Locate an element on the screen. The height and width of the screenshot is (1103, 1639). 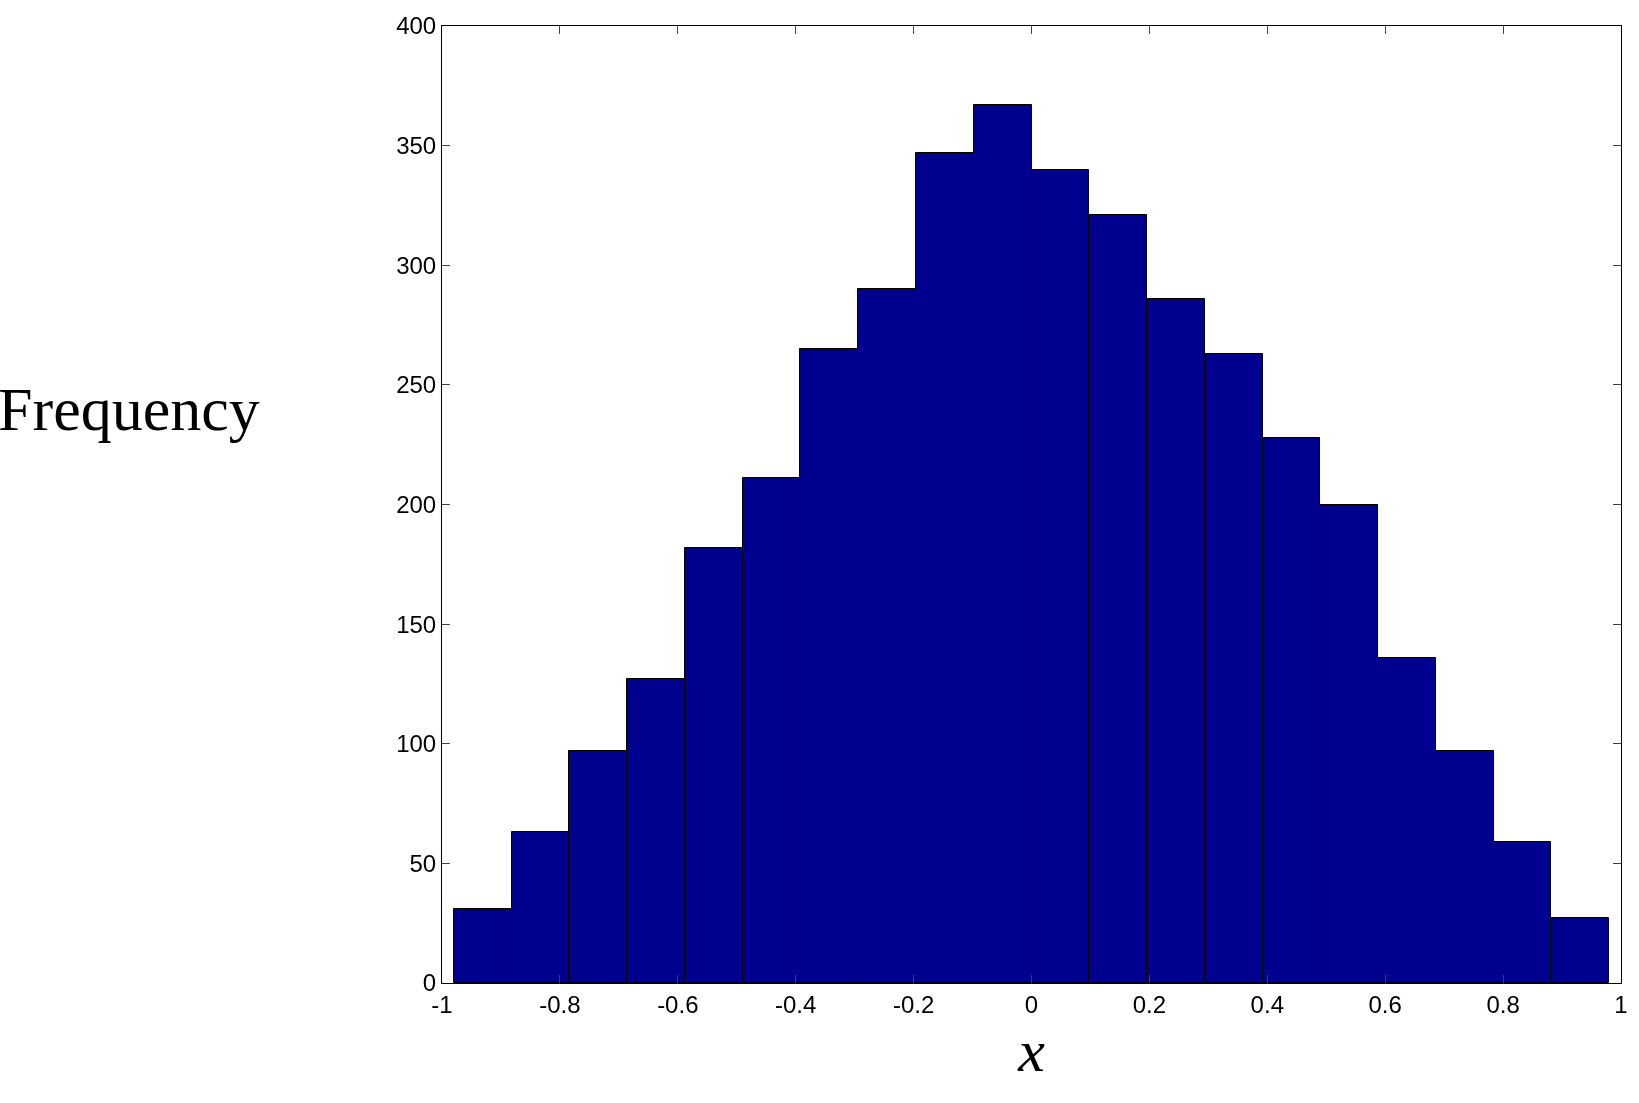
x-tick-label: 0.8 is located at coordinates (1503, 1004).